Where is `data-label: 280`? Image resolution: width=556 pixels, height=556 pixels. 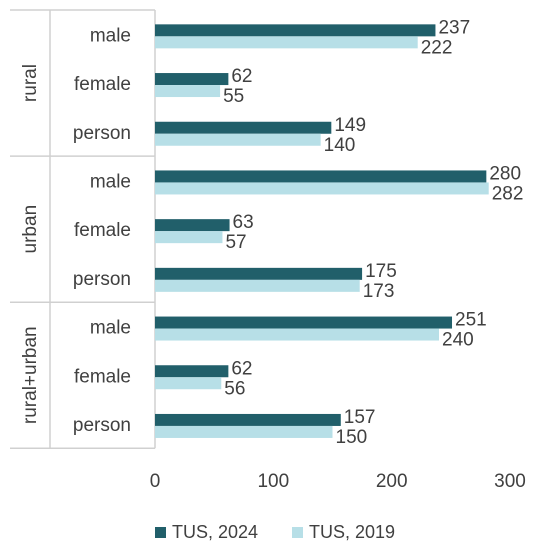 data-label: 280 is located at coordinates (505, 173).